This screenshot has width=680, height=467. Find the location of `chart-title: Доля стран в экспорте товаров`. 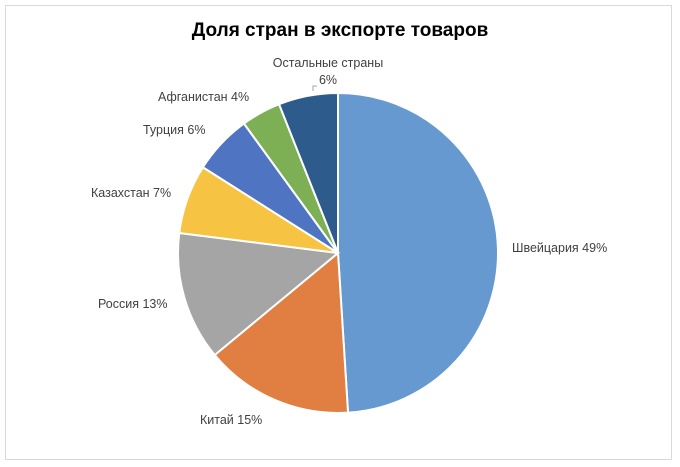

chart-title: Доля стран в экспорте товаров is located at coordinates (340, 30).